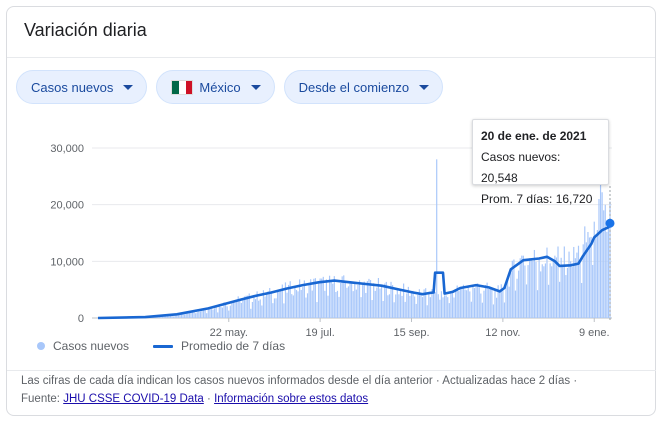  Describe the element at coordinates (331, 57) in the screenshot. I see `header-divider` at that location.